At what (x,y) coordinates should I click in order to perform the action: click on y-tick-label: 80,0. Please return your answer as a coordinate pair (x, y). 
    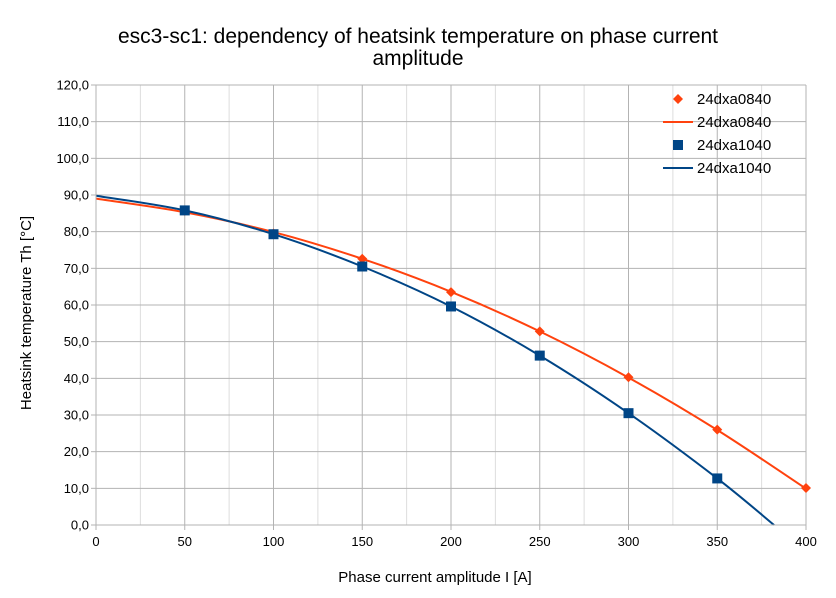
    Looking at the image, I should click on (76, 231).